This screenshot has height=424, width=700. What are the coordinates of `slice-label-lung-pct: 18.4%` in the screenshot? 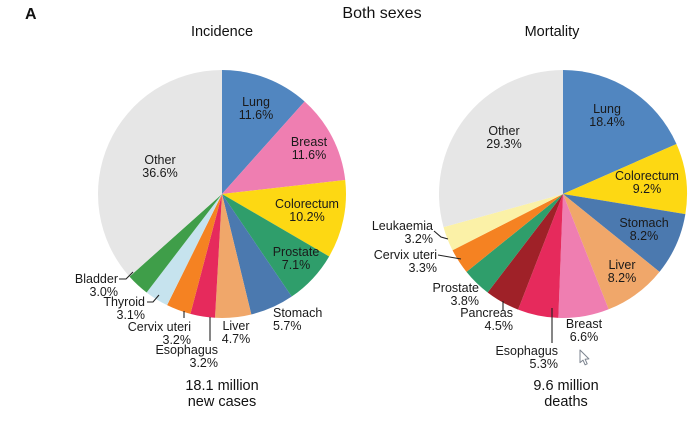 It's located at (606, 122).